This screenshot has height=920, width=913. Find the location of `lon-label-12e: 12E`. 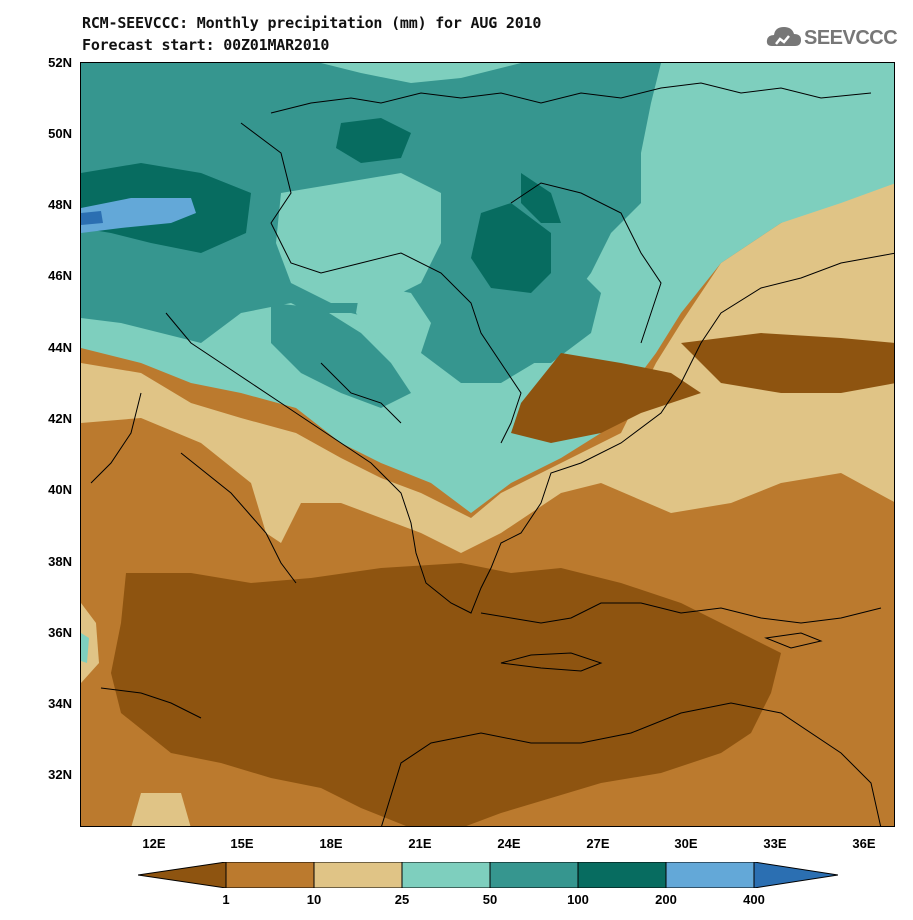

lon-label-12e: 12E is located at coordinates (154, 843).